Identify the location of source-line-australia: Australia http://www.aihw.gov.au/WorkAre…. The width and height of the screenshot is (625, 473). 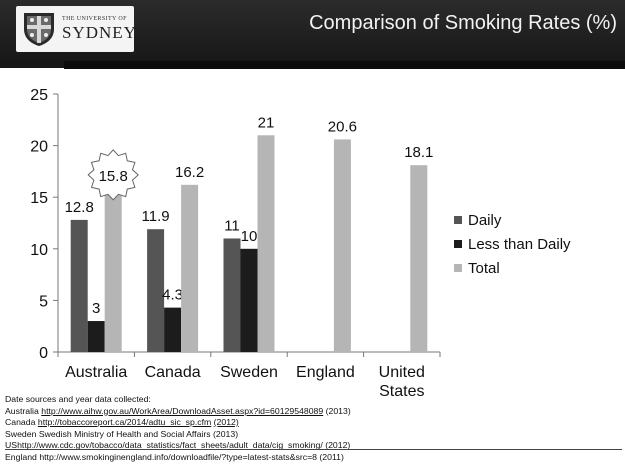
(312, 412).